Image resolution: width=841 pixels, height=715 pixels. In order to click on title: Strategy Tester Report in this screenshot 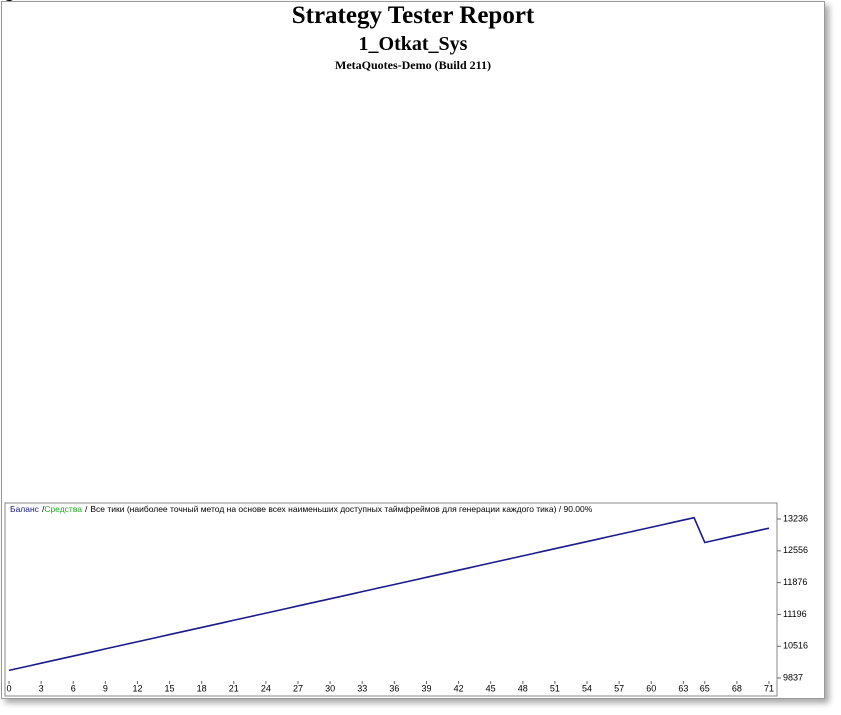, I will do `click(413, 15)`.